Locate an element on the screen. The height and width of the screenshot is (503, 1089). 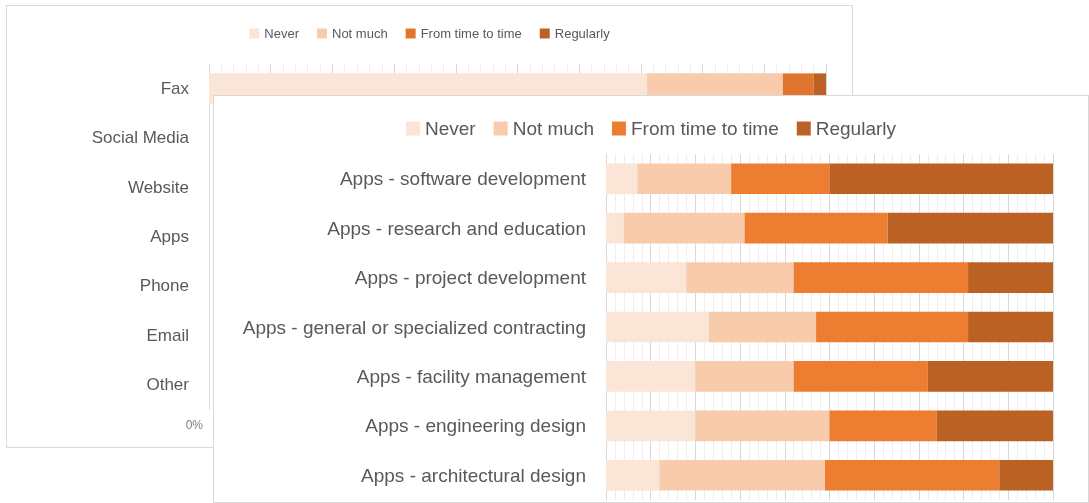
y-tick-label: Social Media is located at coordinates (140, 138).